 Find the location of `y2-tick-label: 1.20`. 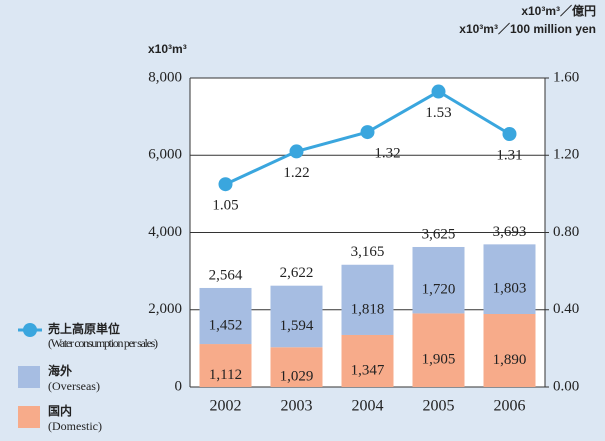

y2-tick-label: 1.20 is located at coordinates (566, 155).